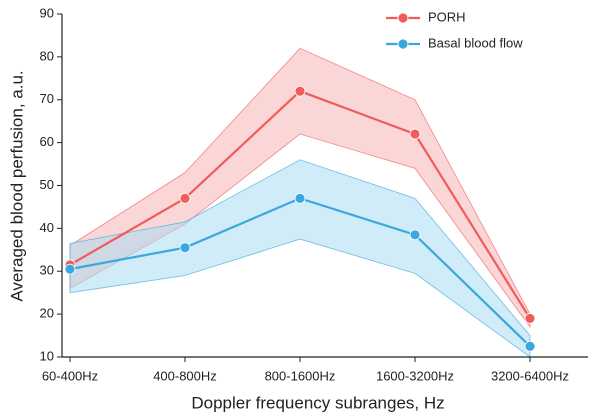 This screenshot has width=594, height=420. What do you see at coordinates (447, 16) in the screenshot?
I see `legend-label: PORH` at bounding box center [447, 16].